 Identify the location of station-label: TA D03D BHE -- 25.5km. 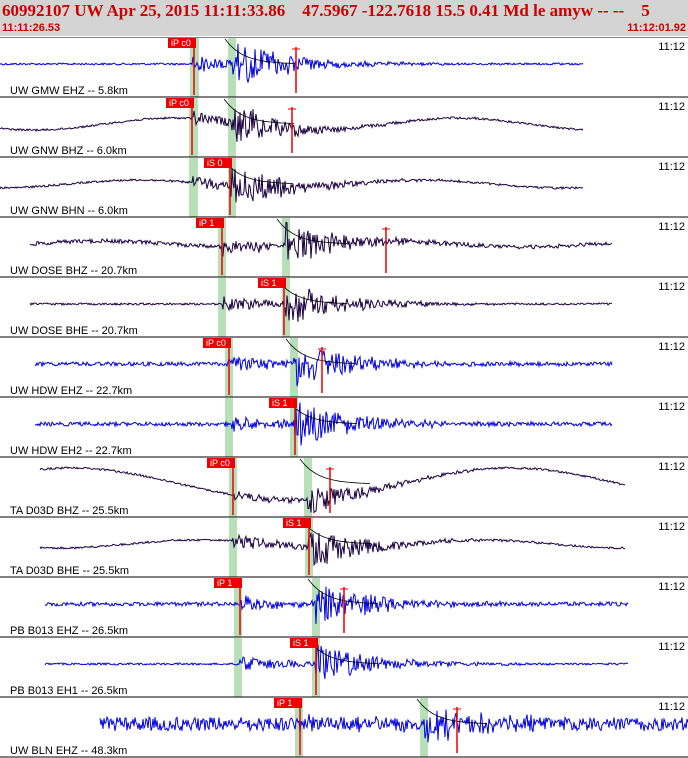
(69, 571).